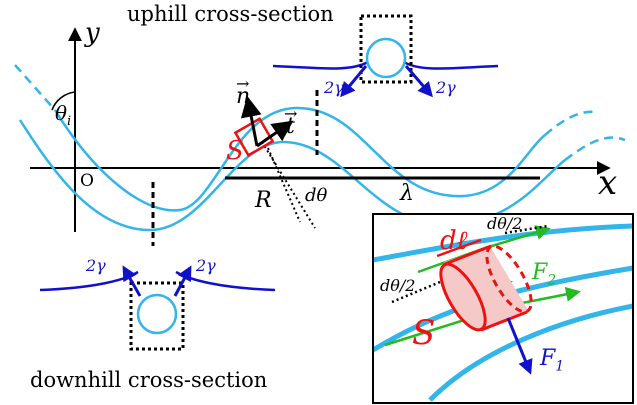 This screenshot has height=405, width=637. What do you see at coordinates (386, 58) in the screenshot?
I see `uphill-fiber-circle` at bounding box center [386, 58].